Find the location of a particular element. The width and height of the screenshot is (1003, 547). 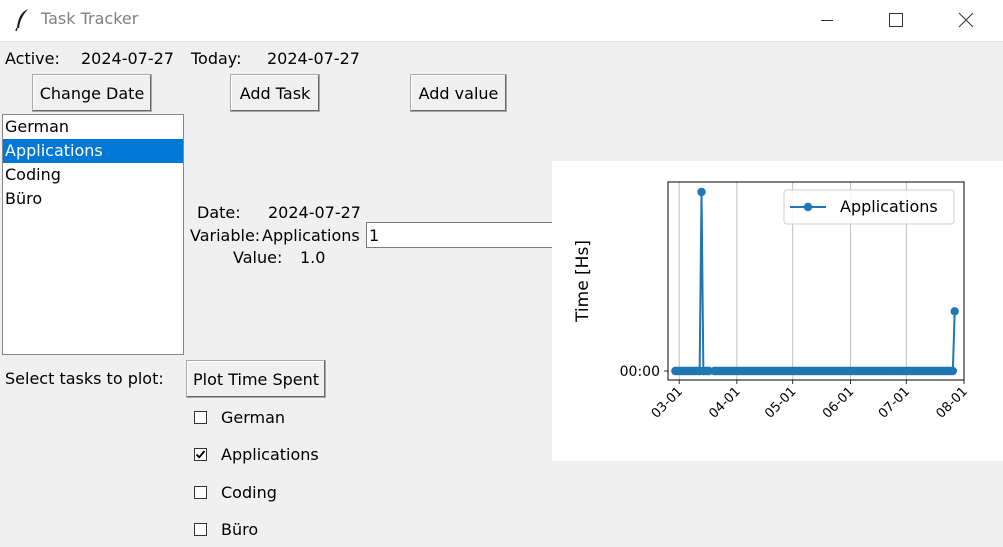

checkbox-german-box is located at coordinates (200, 417).